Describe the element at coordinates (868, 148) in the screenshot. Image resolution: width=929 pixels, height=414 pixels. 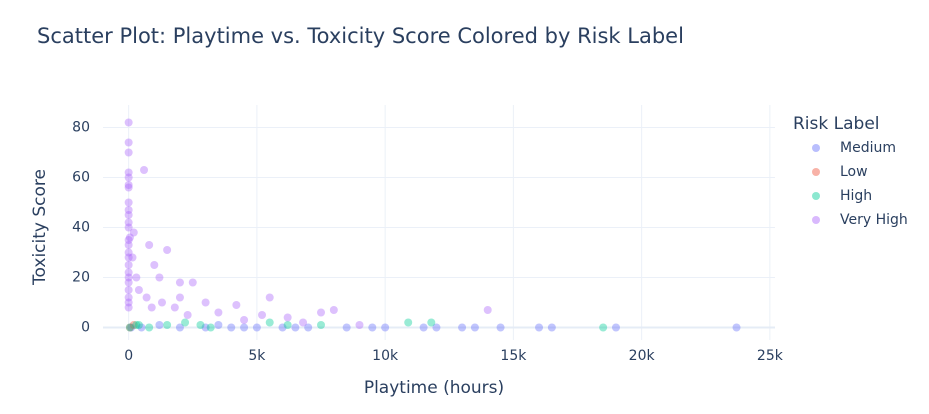
I see `legend-label: Medium` at that location.